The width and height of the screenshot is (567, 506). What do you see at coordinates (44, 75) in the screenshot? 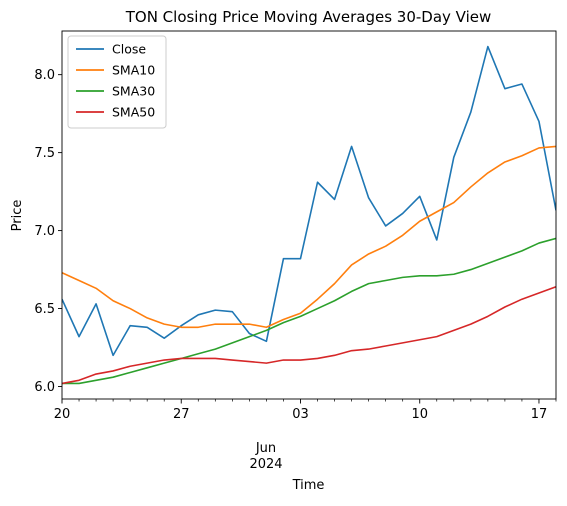
I see `y-tick-label: 8.0` at bounding box center [44, 75].